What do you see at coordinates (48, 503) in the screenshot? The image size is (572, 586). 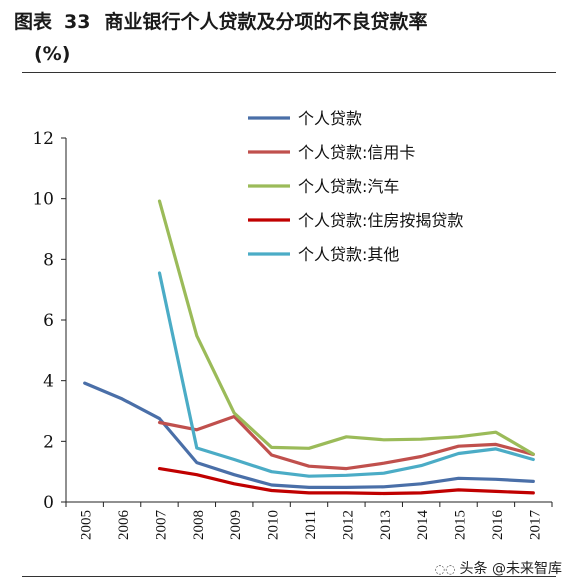 I see `y-tick-label: 0` at bounding box center [48, 503].